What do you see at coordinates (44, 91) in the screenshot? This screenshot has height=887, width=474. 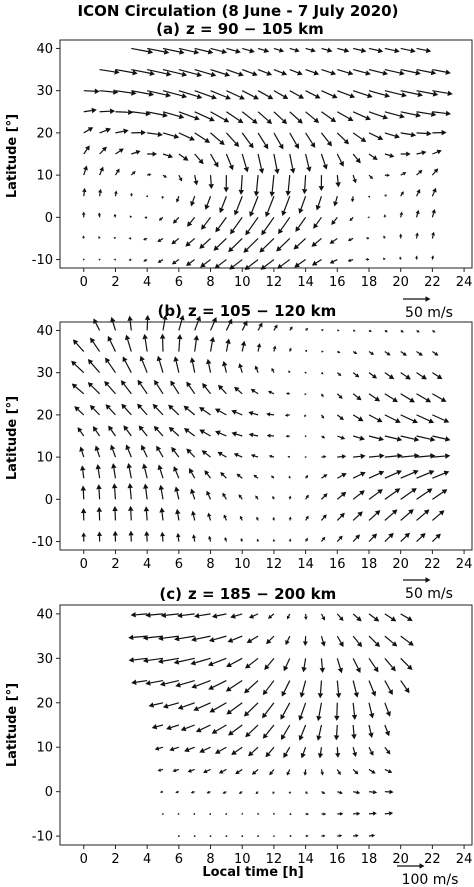 I see `panel-a-ytick-label: 30` at bounding box center [44, 91].